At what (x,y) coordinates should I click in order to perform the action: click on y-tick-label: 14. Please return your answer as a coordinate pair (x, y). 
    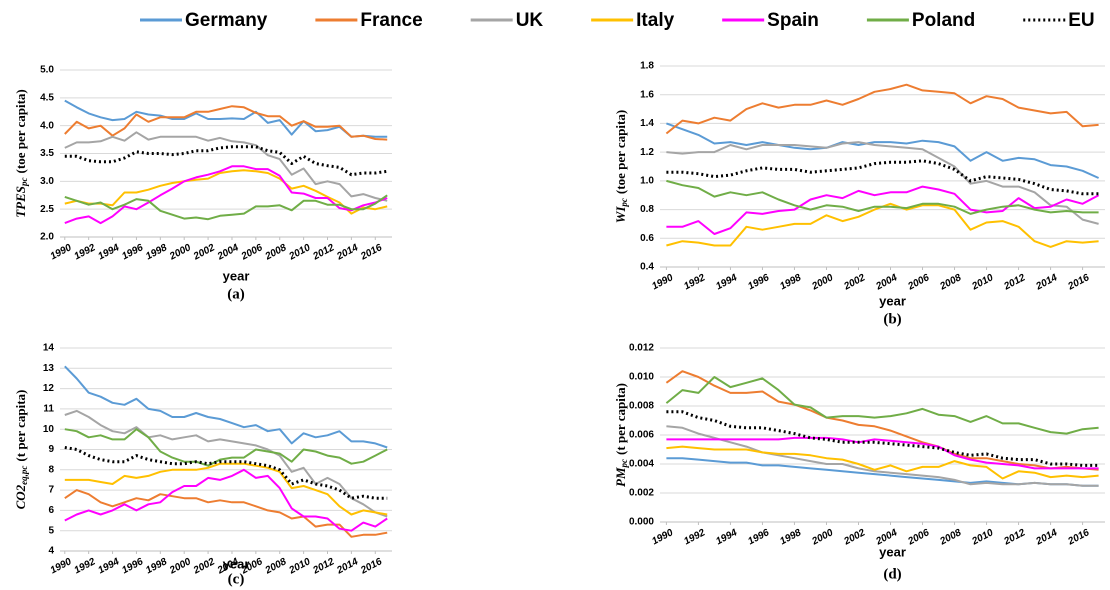
    Looking at the image, I should click on (49, 348).